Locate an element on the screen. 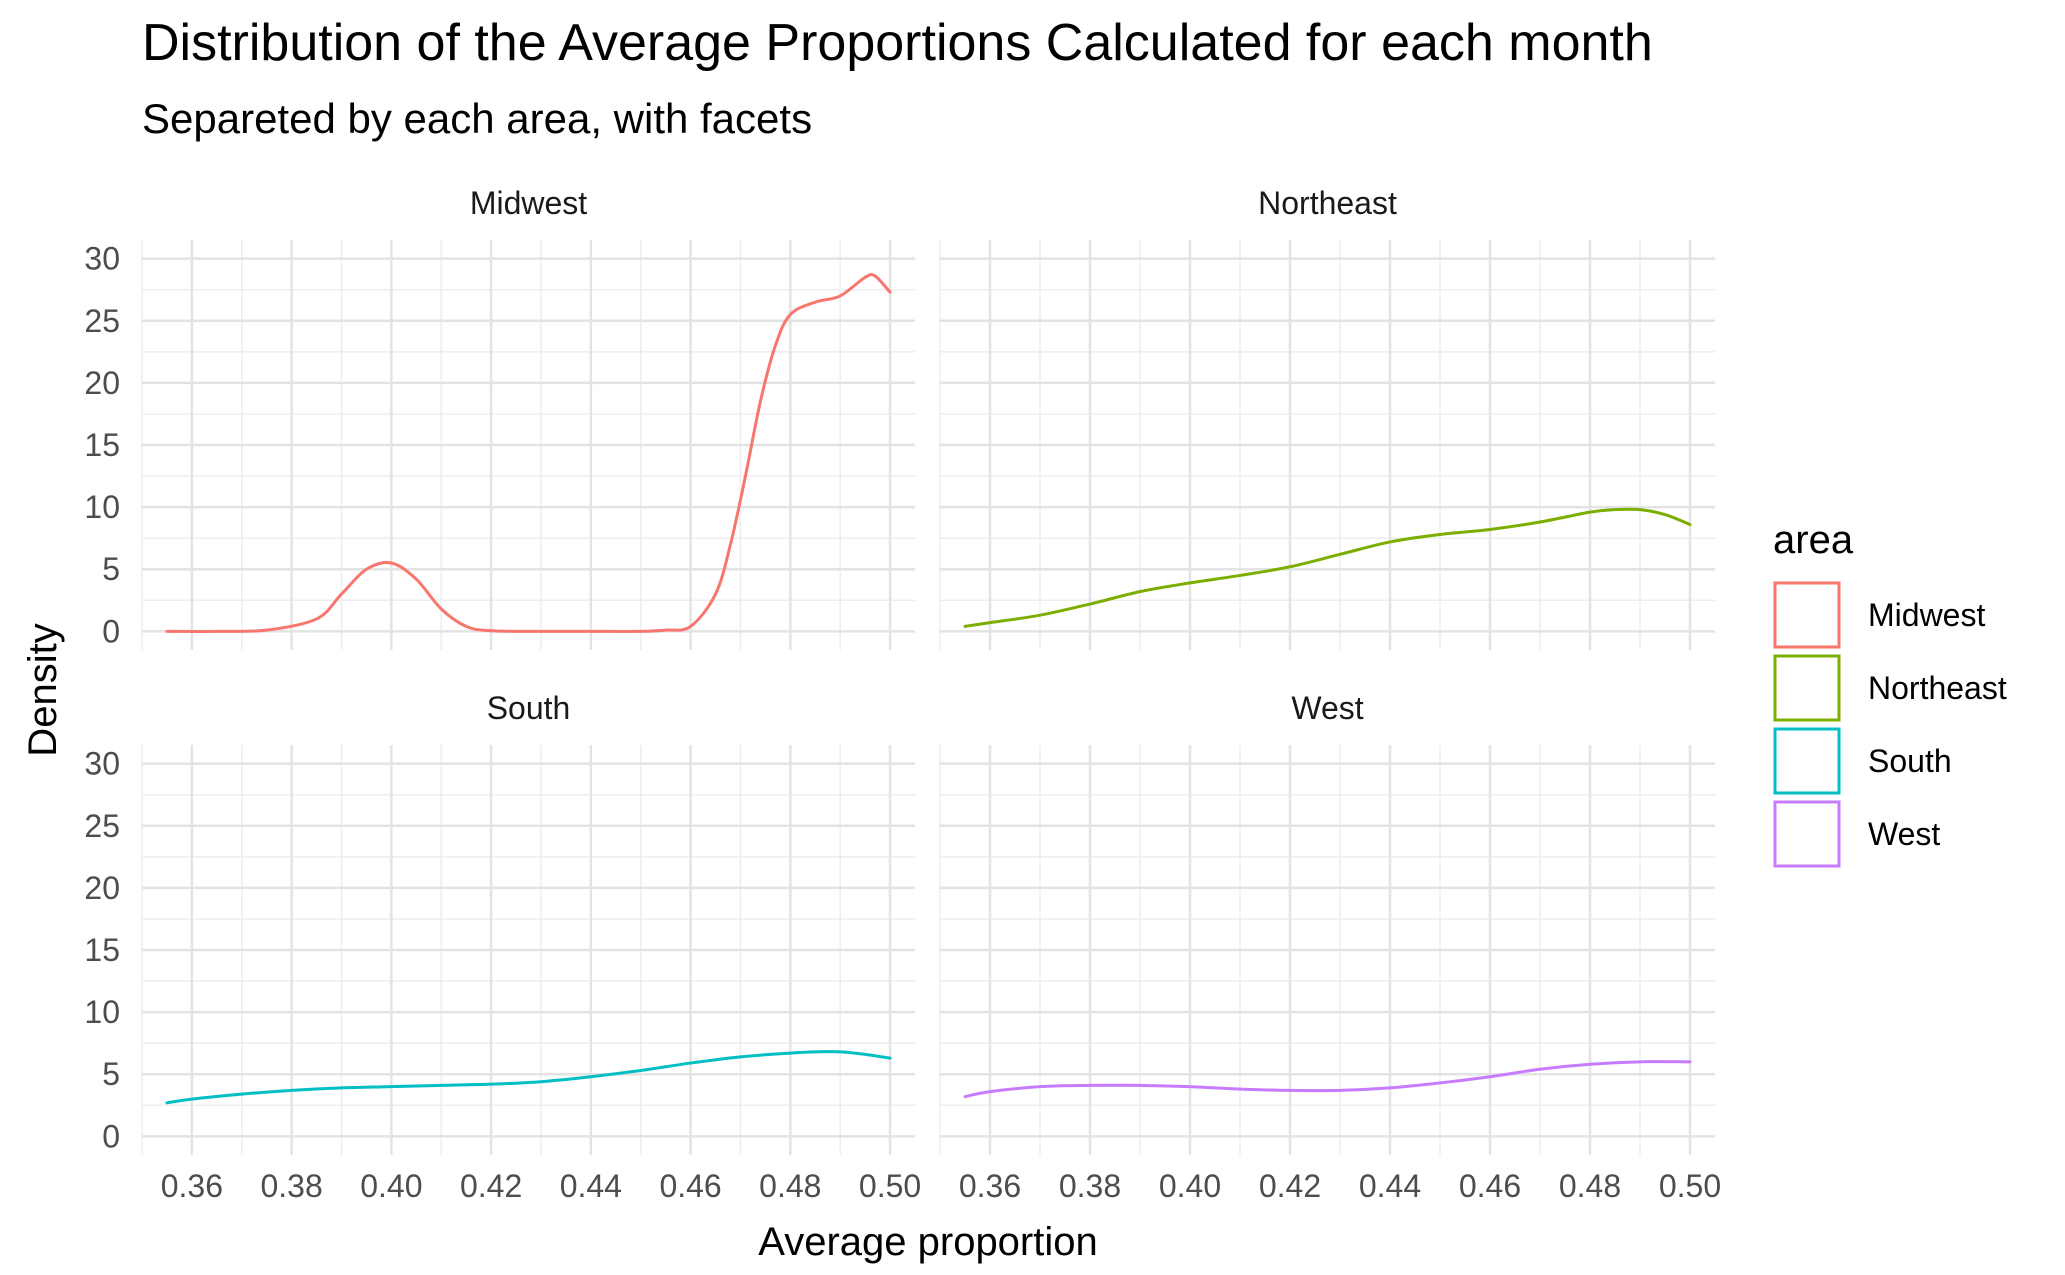 The width and height of the screenshot is (2065, 1275). density-line-midwest is located at coordinates (528, 452).